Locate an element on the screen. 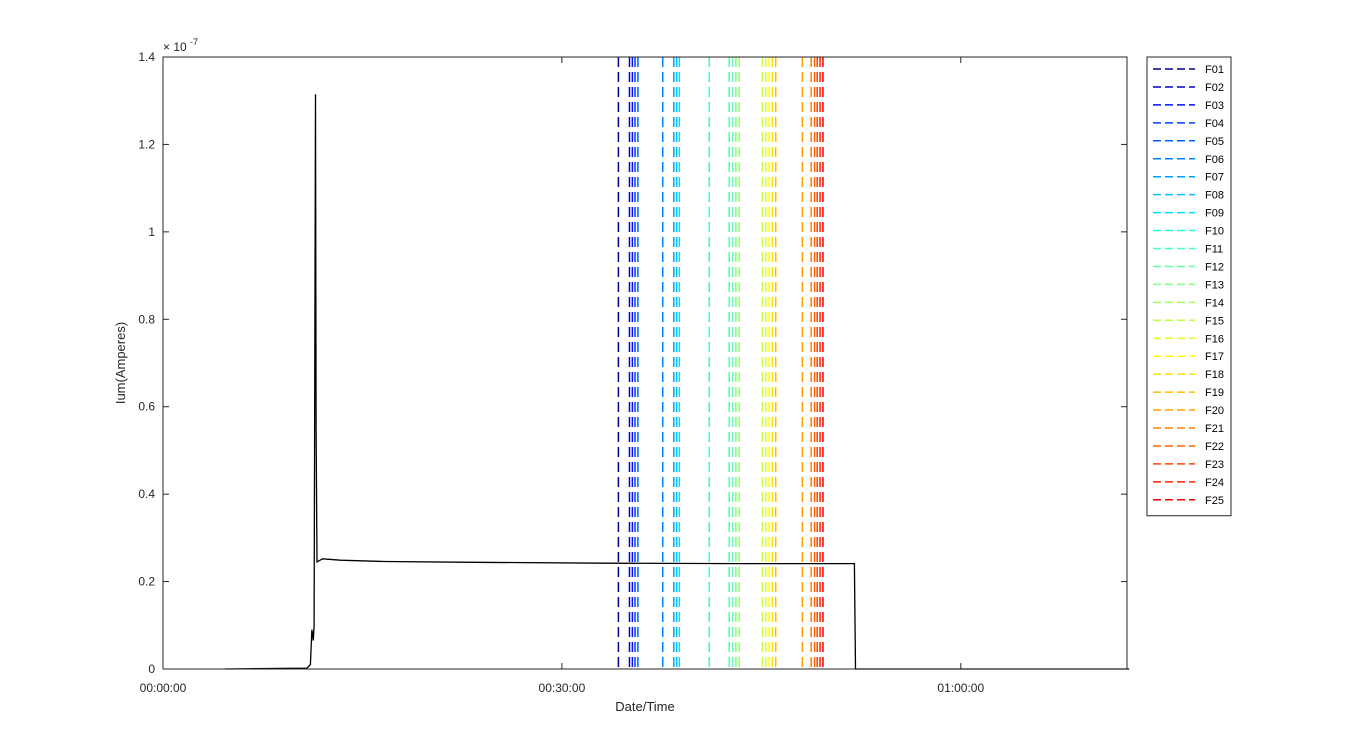  y-tick-label: 1.2 is located at coordinates (146, 144).